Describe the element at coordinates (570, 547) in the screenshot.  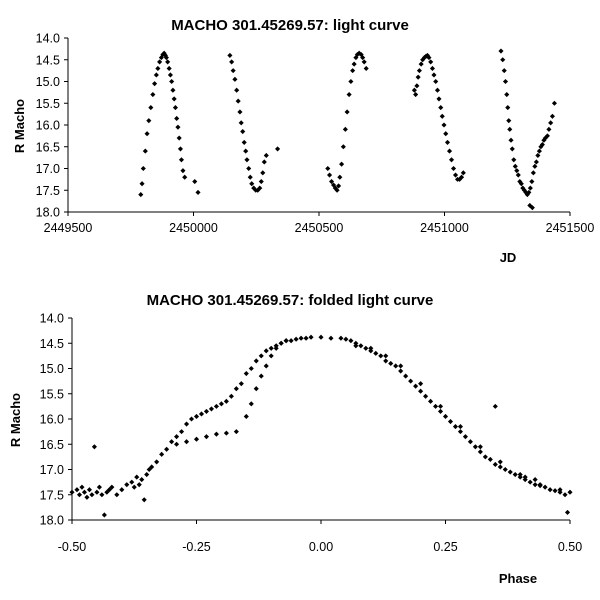
I see `folded-light-curve-x-tick-label: 0.50` at that location.